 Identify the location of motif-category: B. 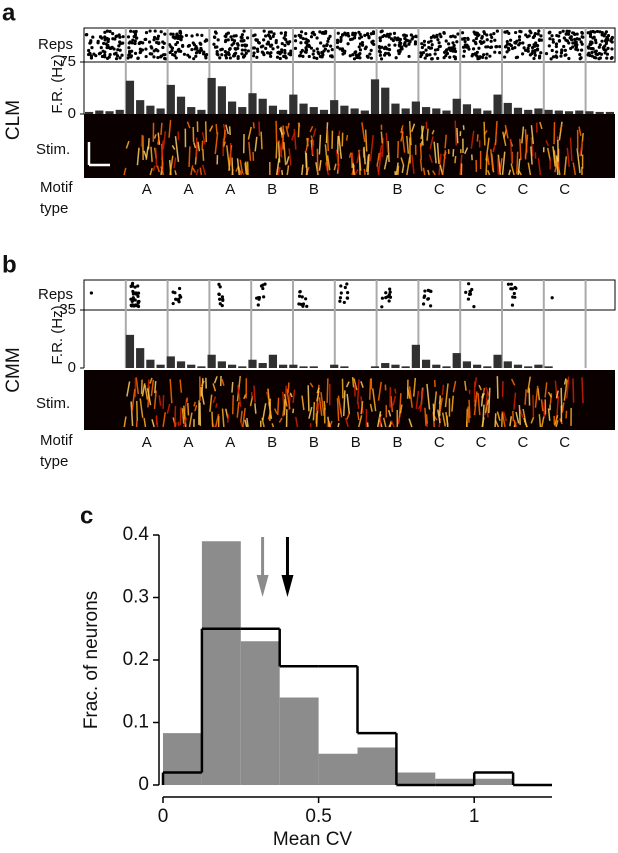
(397, 442).